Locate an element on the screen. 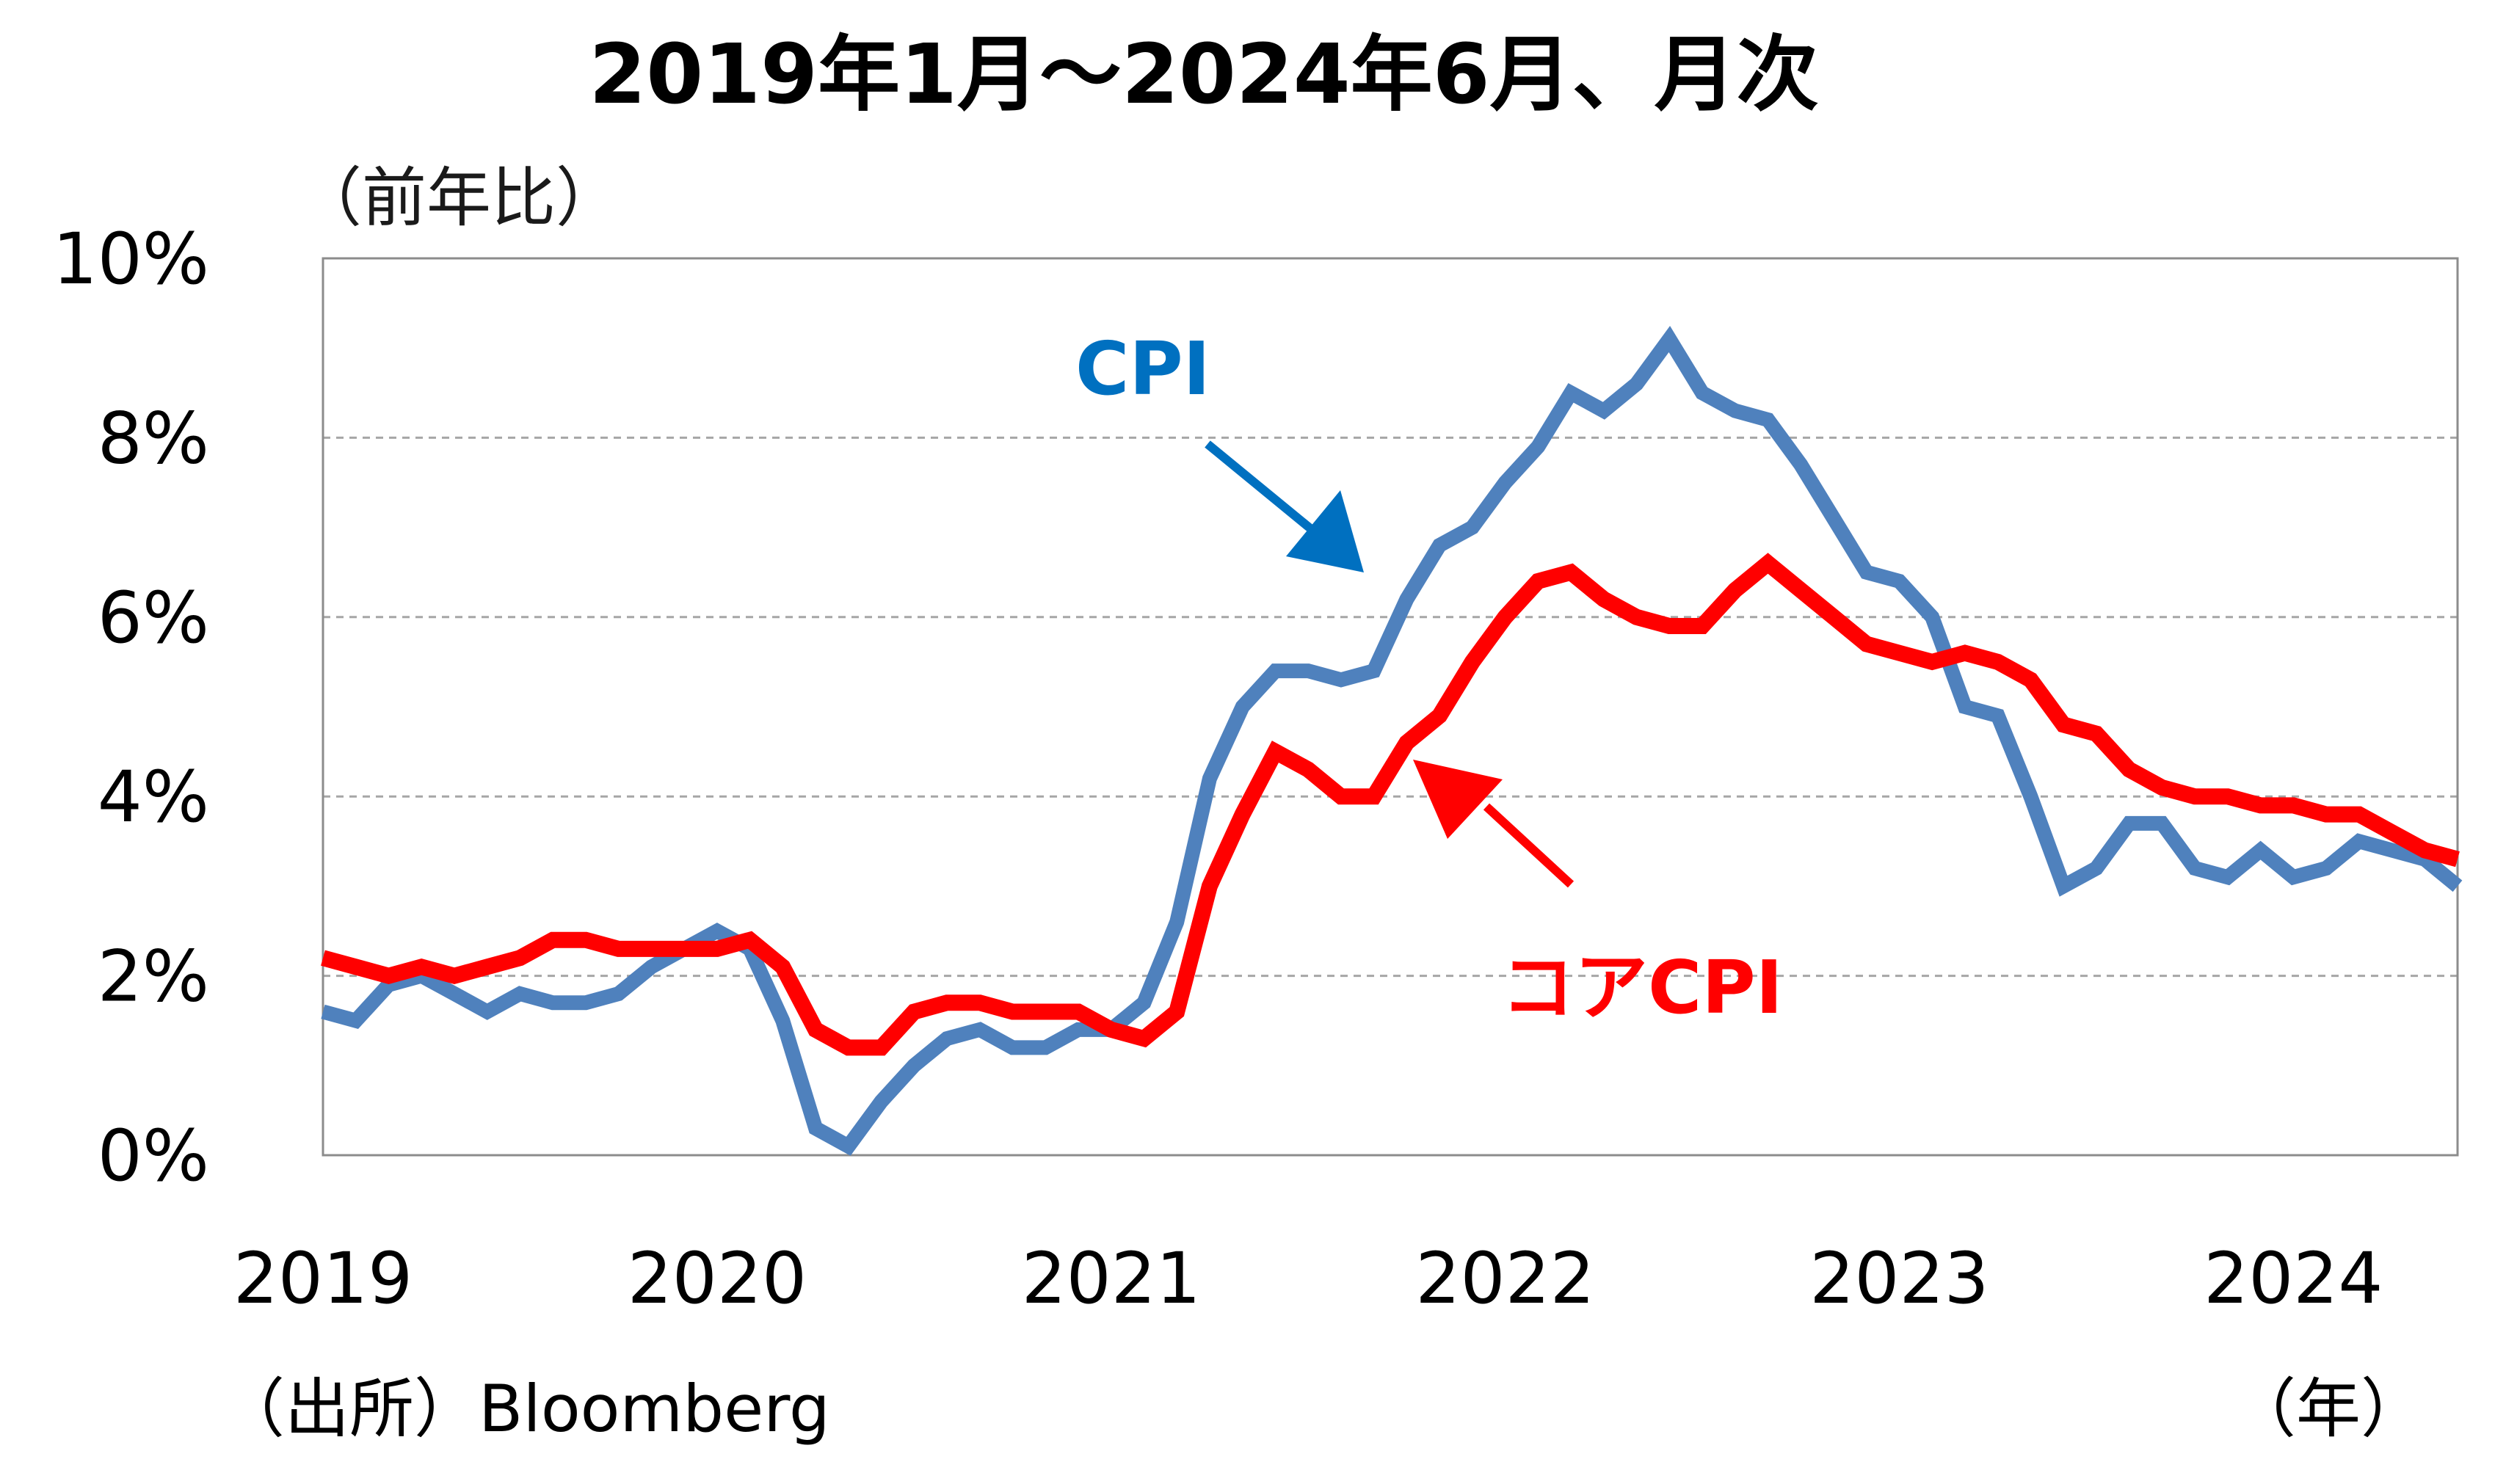 This screenshot has height=1484, width=2506. y-tick-label: 0% is located at coordinates (154, 1156).